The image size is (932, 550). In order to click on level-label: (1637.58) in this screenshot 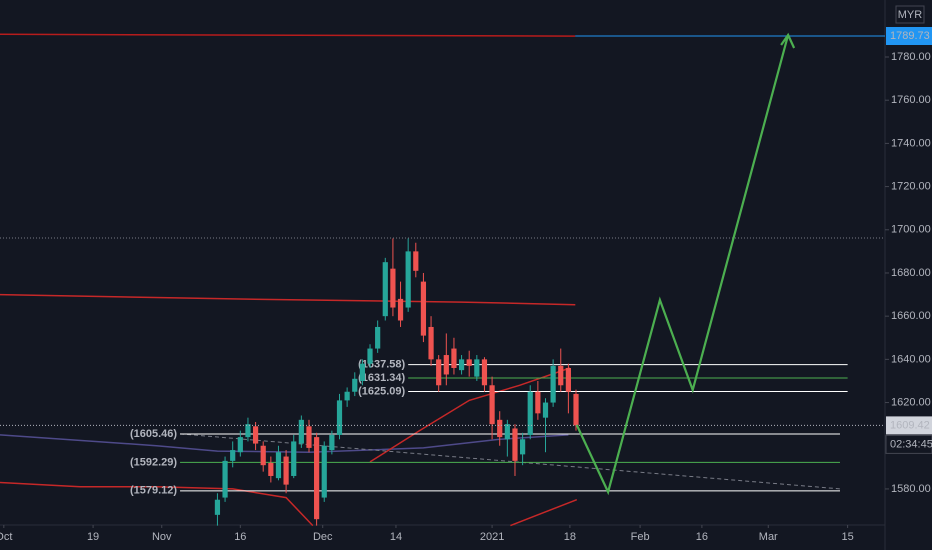, I will do `click(381, 364)`.